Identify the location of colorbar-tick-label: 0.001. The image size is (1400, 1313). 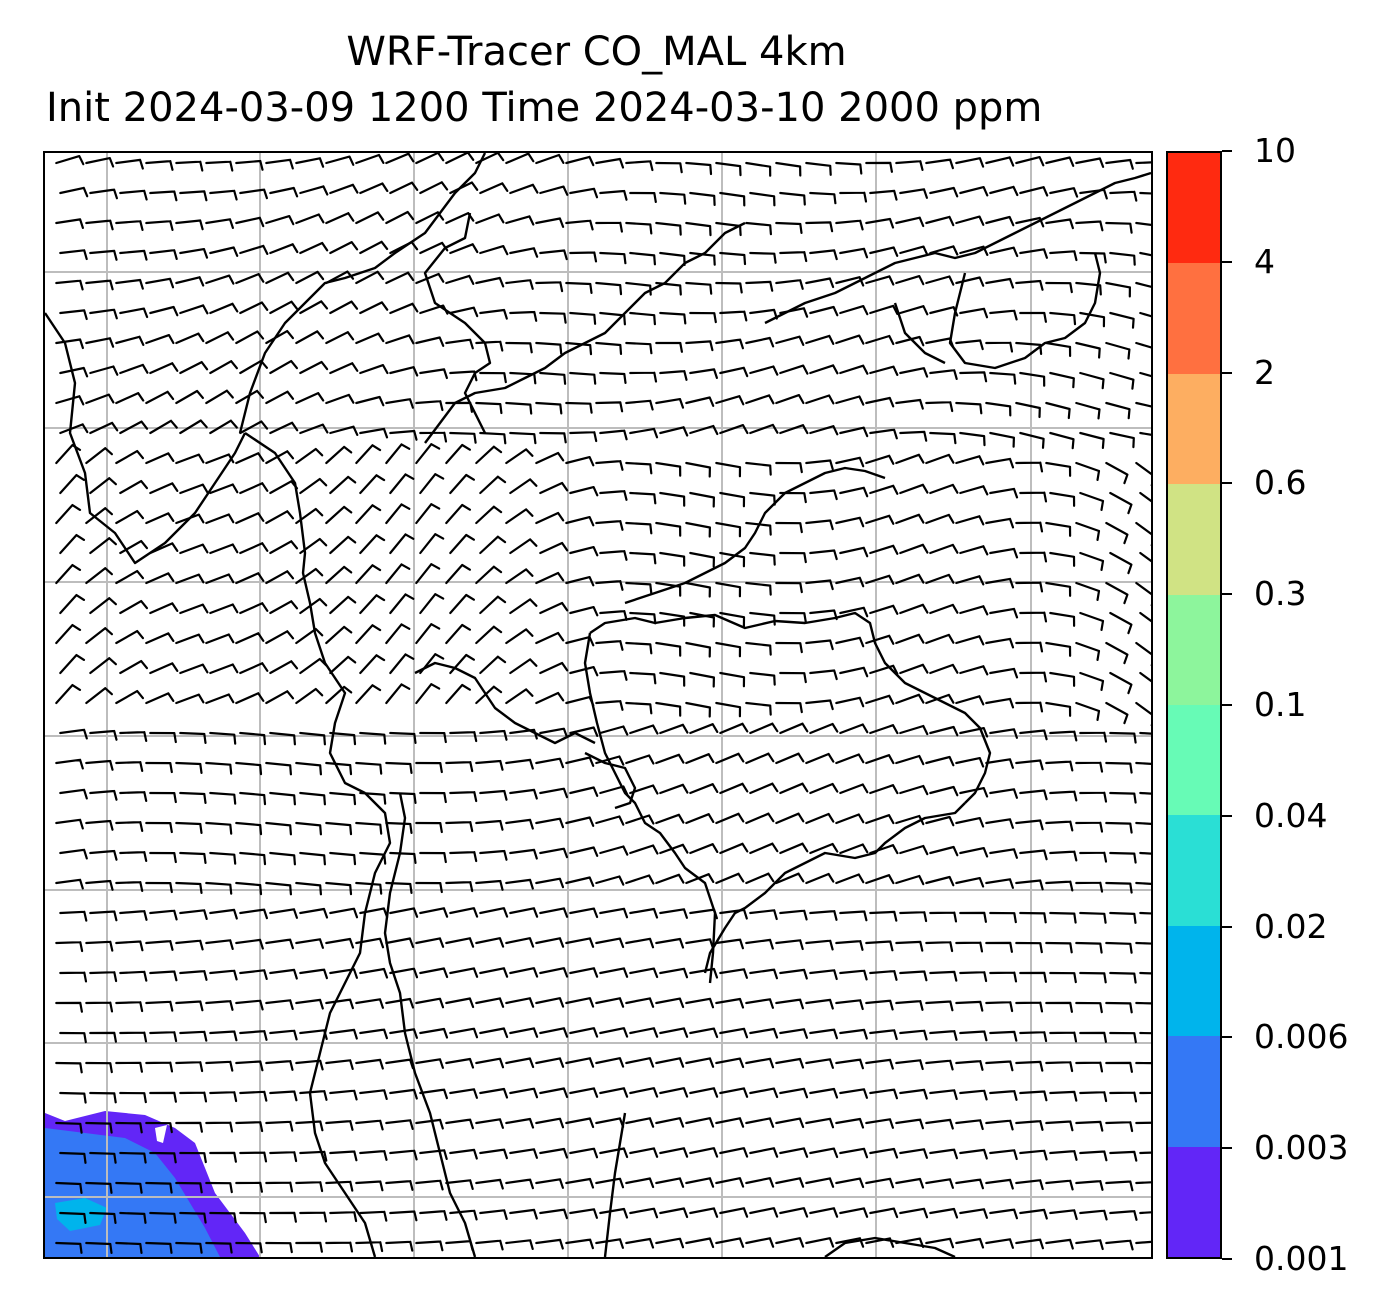
(1301, 1258).